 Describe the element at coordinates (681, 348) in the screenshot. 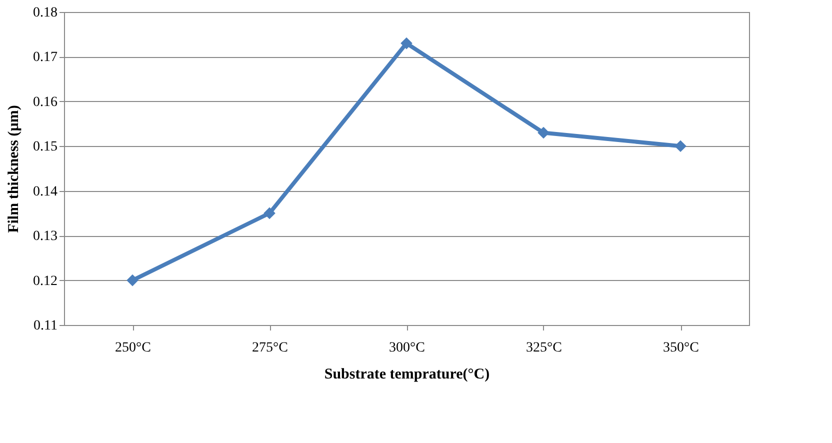

I see `x-tick-label: 350°C` at that location.